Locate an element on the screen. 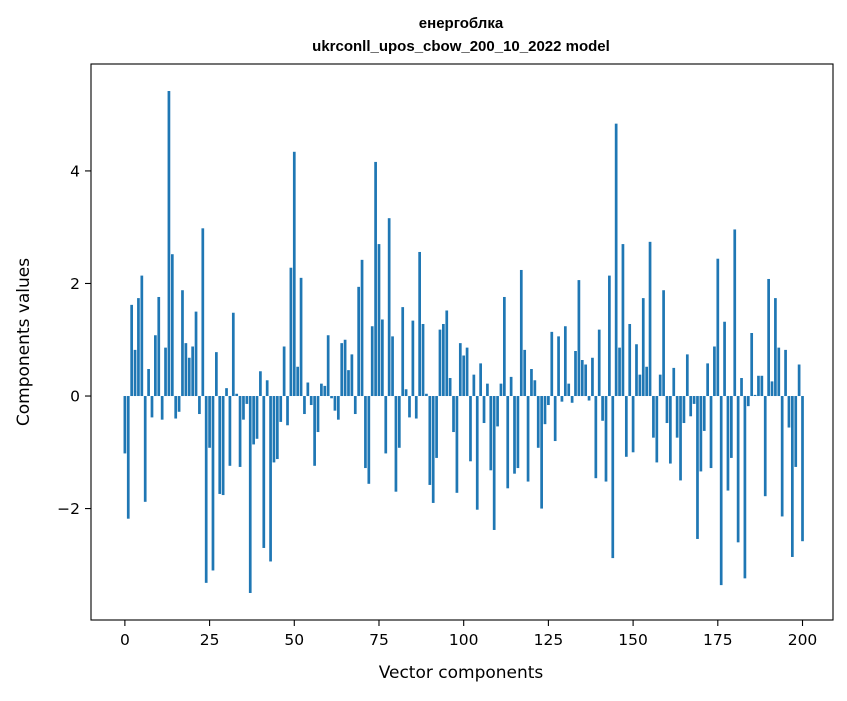  x-axis-ticks: 0 25 50 75 100 125 150 175 200 is located at coordinates (468, 634).